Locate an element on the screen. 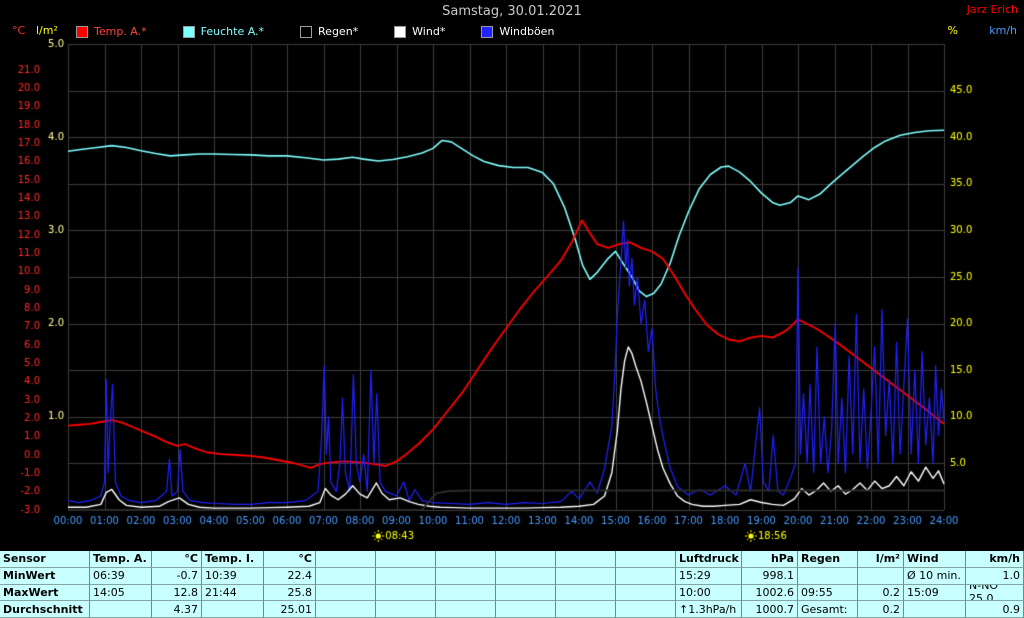 This screenshot has height=618, width=1024. legend-item-0: Temp. A.* is located at coordinates (111, 31).